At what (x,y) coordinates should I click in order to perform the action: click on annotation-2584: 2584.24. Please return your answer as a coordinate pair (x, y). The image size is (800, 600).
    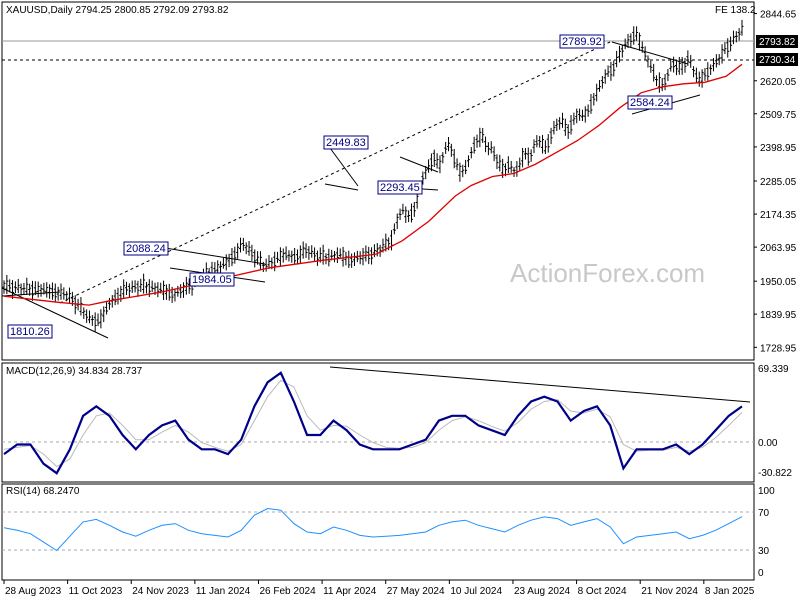
    Looking at the image, I should click on (650, 102).